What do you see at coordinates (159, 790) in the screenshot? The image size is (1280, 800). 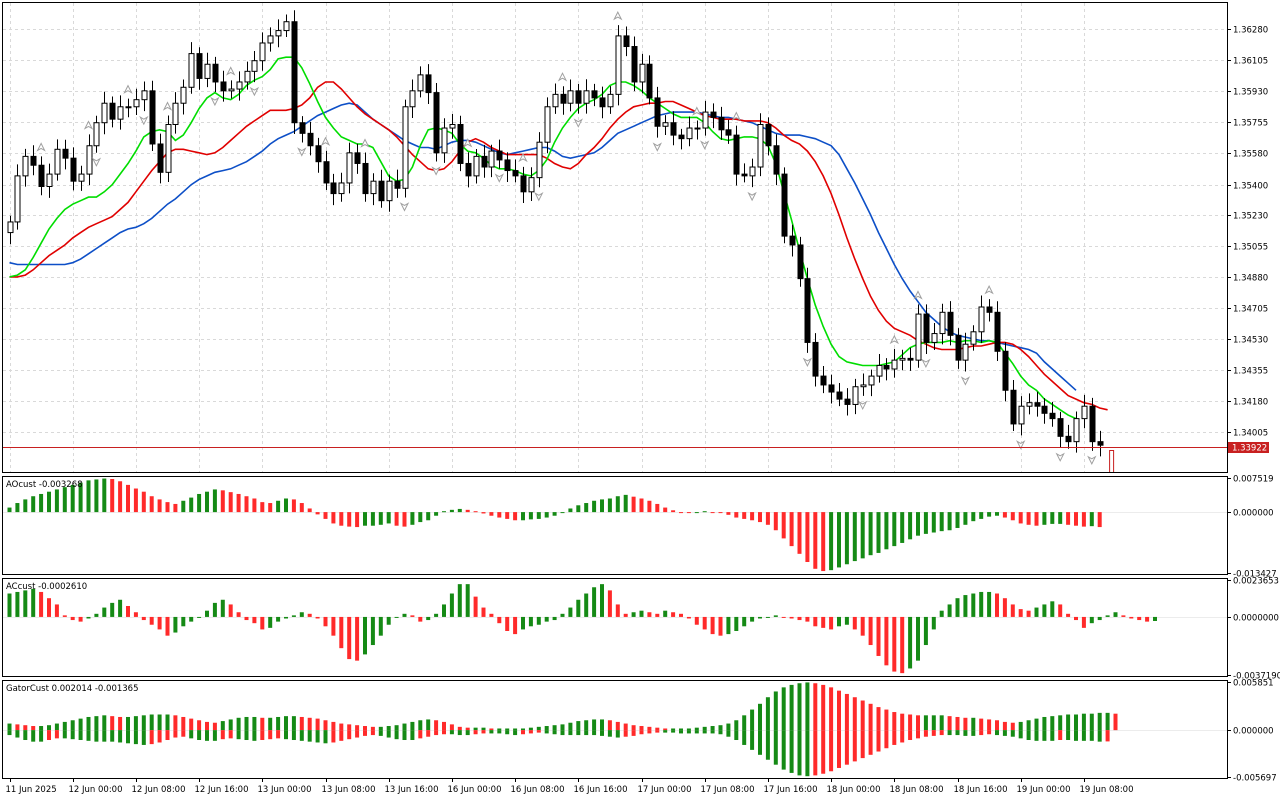 I see `time-tick-label: 12 Jun 08:00` at bounding box center [159, 790].